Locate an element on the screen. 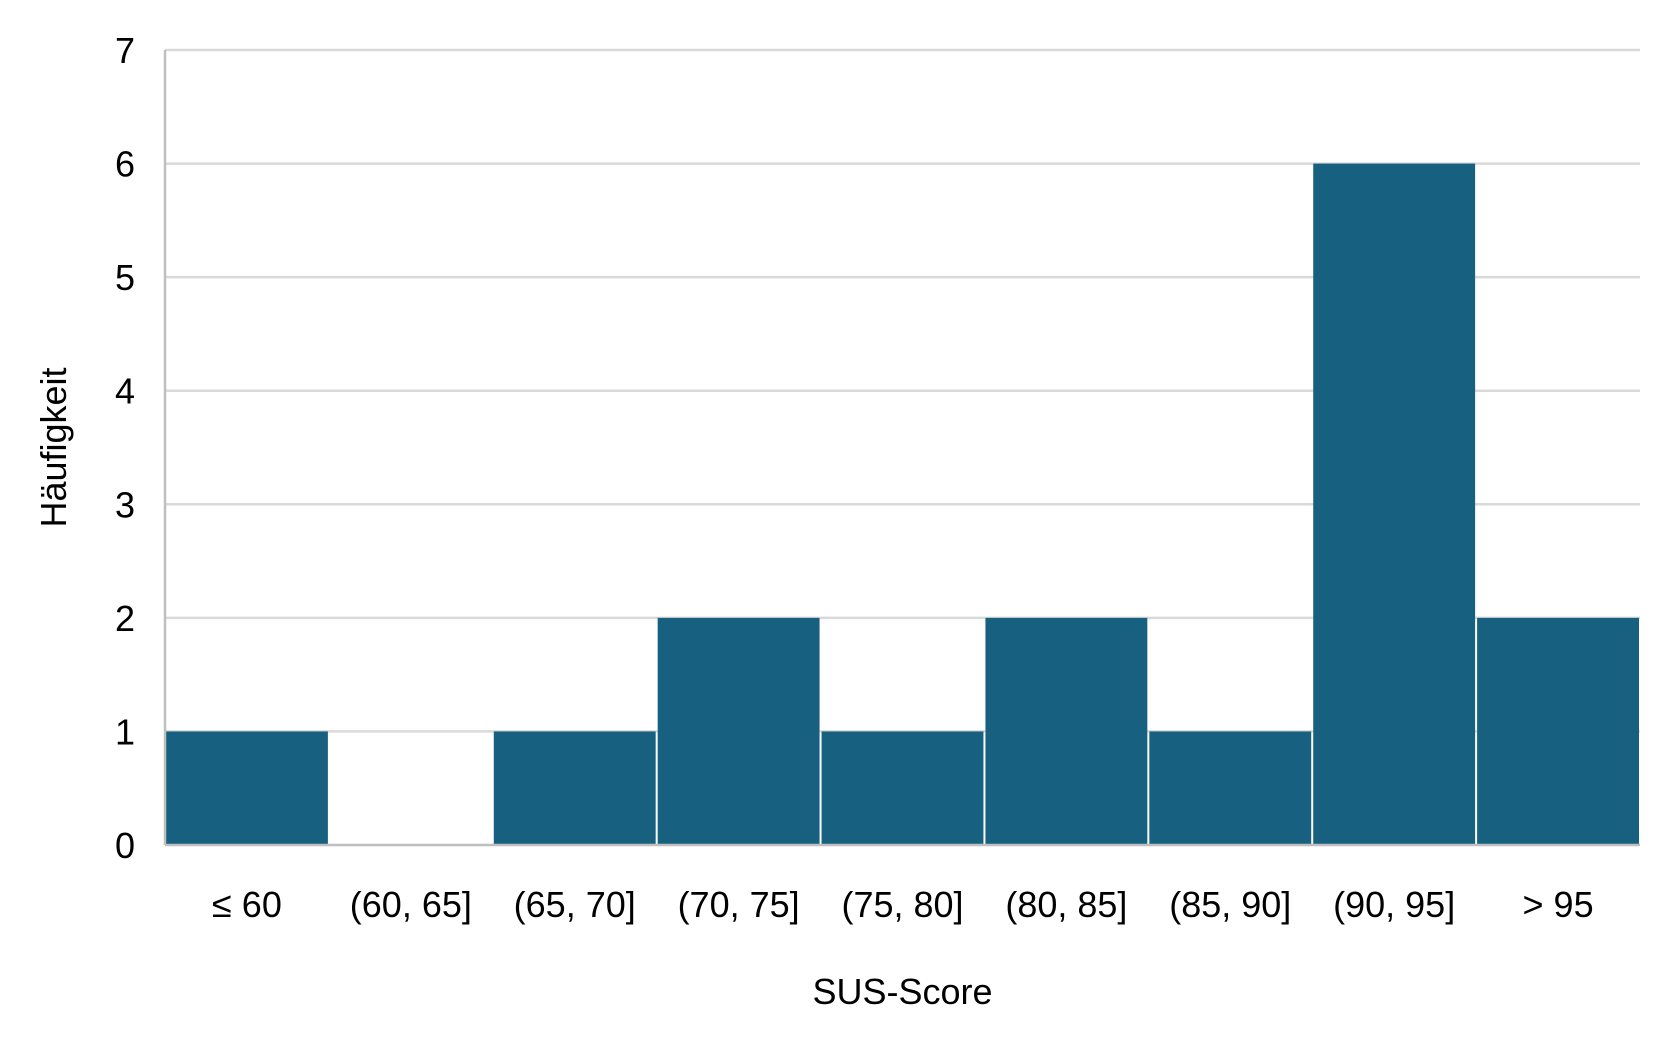  y-tick-labels: 0 1 2 3 4 5 6 7 is located at coordinates (125, 448).